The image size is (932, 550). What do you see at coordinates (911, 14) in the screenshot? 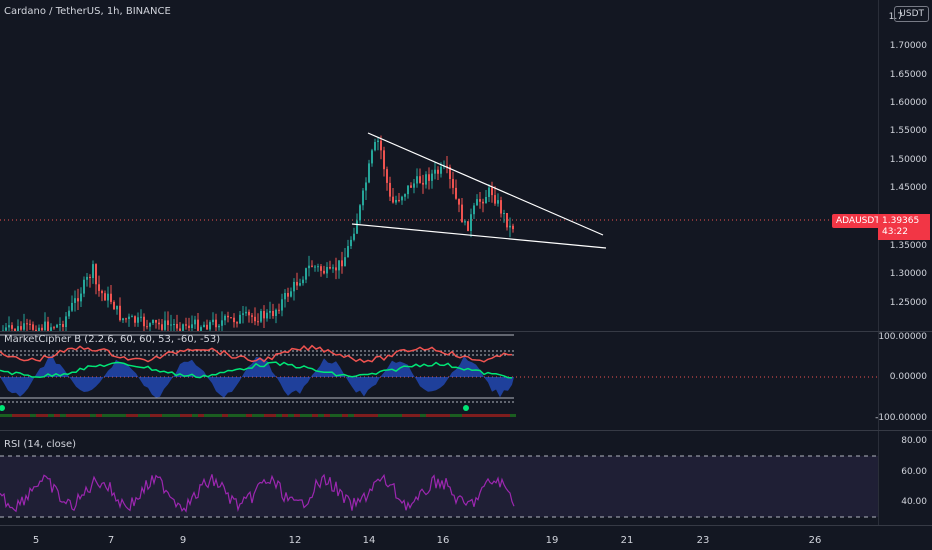
I see `currency-button: USDT` at bounding box center [911, 14].